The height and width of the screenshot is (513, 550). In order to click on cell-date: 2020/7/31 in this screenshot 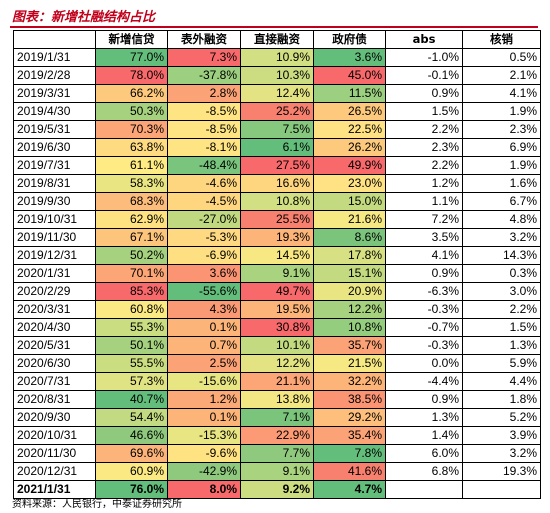, I will do `click(54, 381)`.